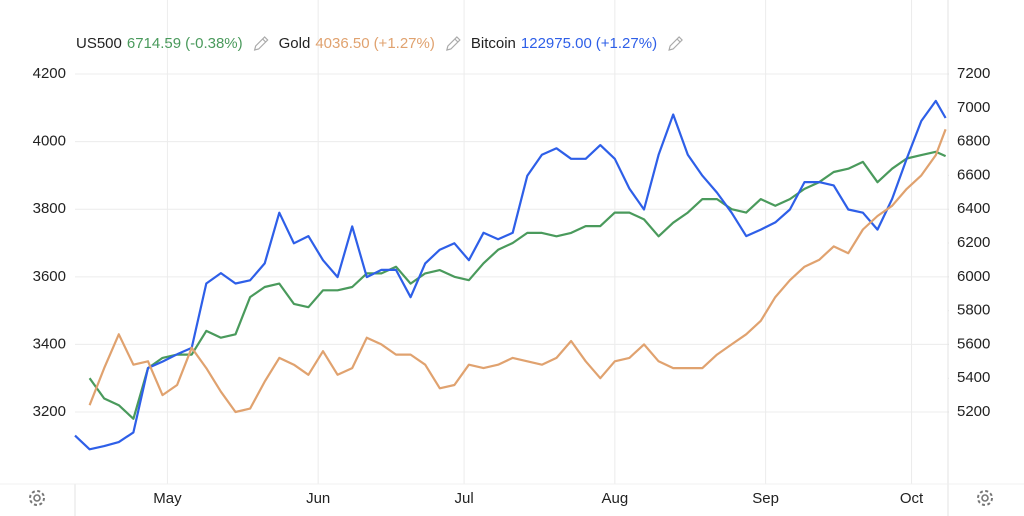 The height and width of the screenshot is (516, 1024). Describe the element at coordinates (973, 310) in the screenshot. I see `y2-tick-label: 5800` at that location.